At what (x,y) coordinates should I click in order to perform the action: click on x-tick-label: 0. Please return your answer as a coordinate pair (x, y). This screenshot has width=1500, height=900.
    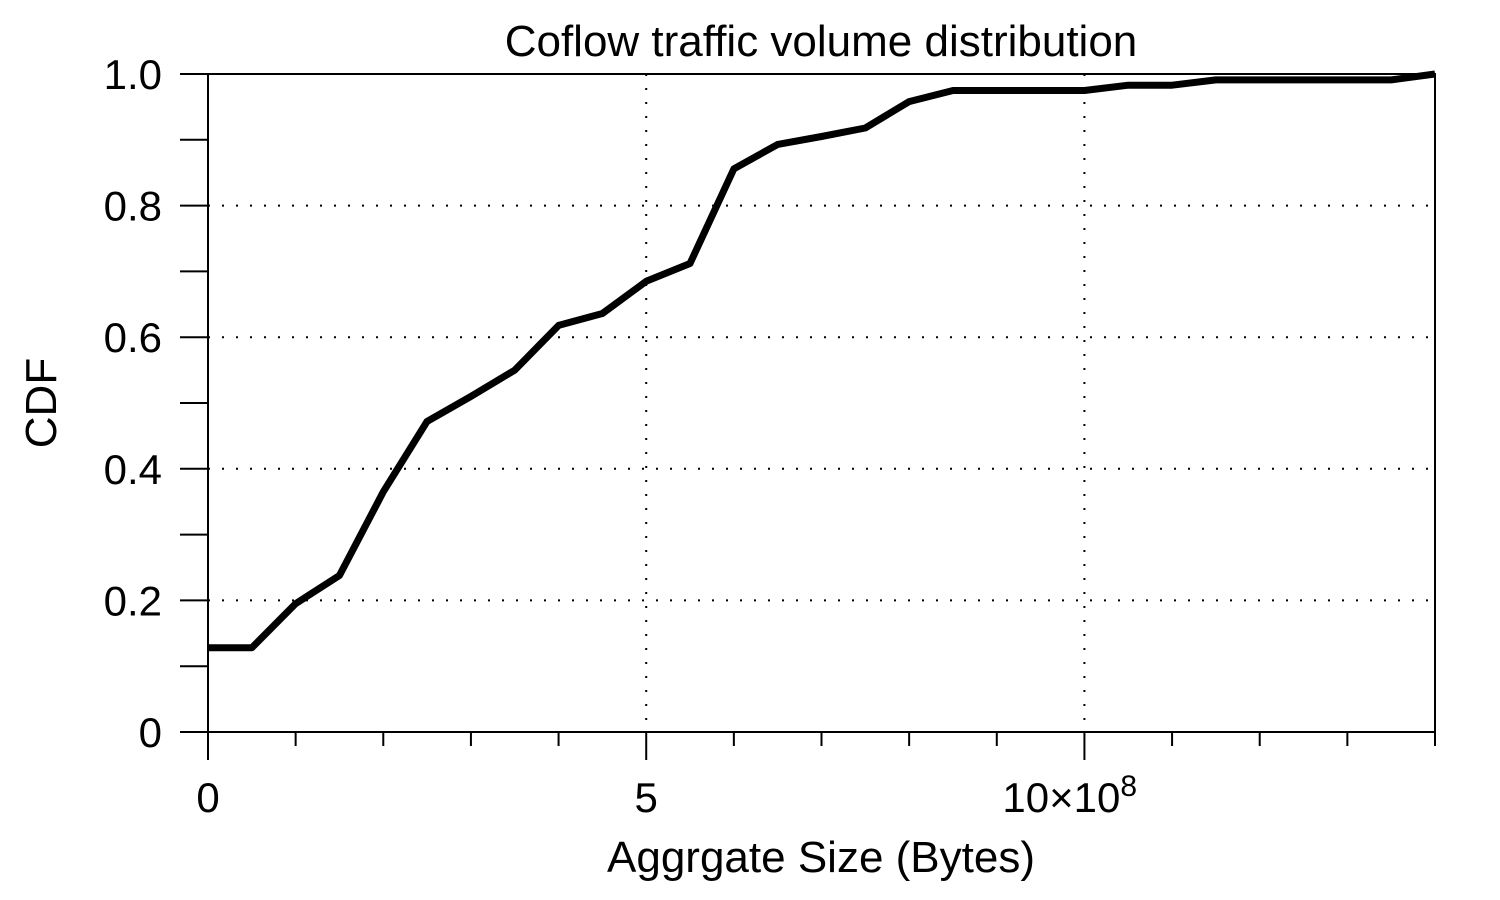
    Looking at the image, I should click on (207, 797).